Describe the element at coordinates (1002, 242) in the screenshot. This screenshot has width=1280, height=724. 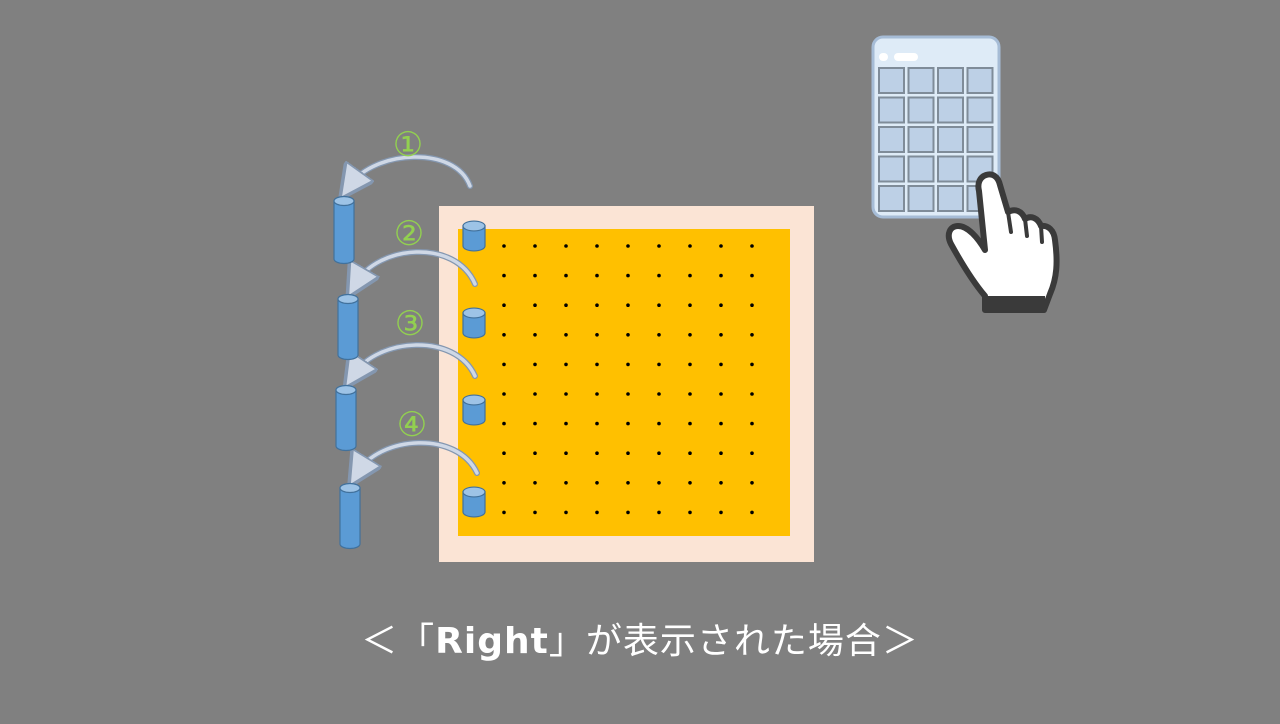
I see `pointing-hand-icon` at that location.